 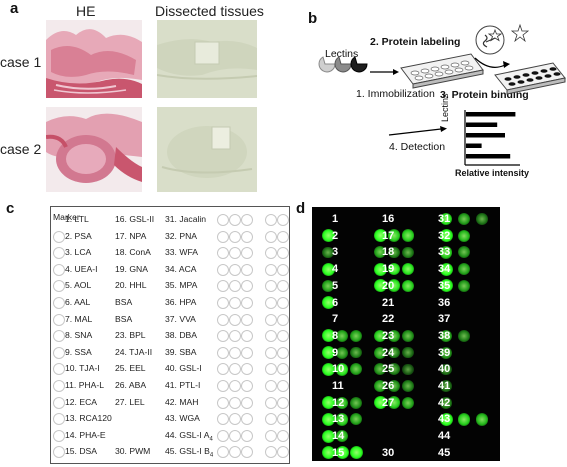 What do you see at coordinates (444, 319) in the screenshot?
I see `array-row-label: 37` at bounding box center [444, 319].